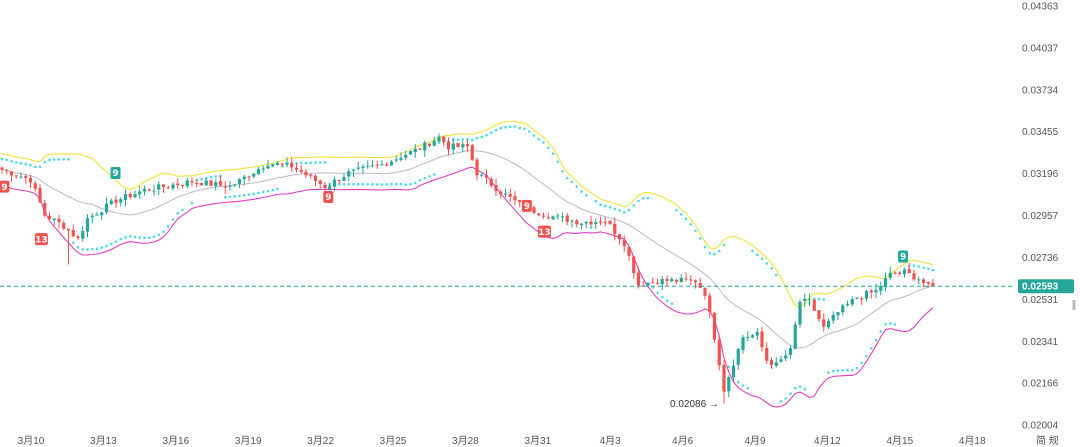 The width and height of the screenshot is (1080, 447). What do you see at coordinates (827, 441) in the screenshot?
I see `x-tick-label: 4月12` at bounding box center [827, 441].